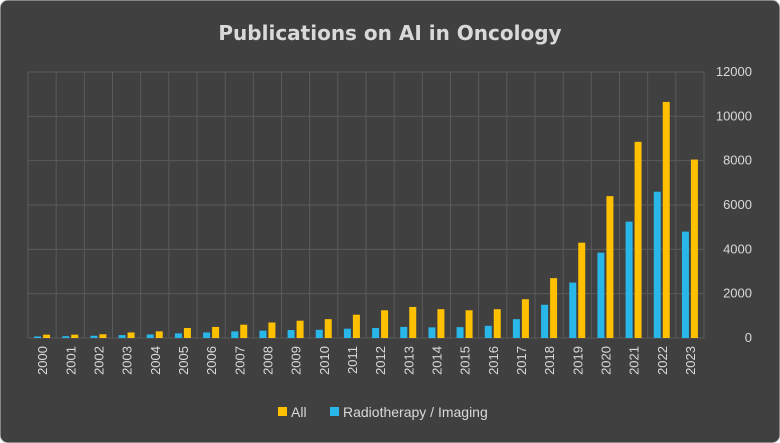 This screenshot has width=780, height=443. Describe the element at coordinates (187, 333) in the screenshot. I see `bar-all-2005` at that location.